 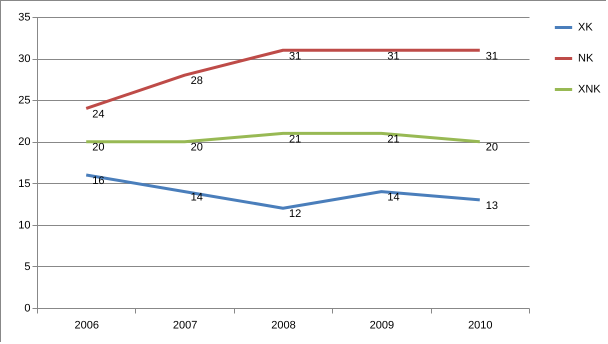 I want to click on y-tick-label: 35, so click(x=24, y=18).